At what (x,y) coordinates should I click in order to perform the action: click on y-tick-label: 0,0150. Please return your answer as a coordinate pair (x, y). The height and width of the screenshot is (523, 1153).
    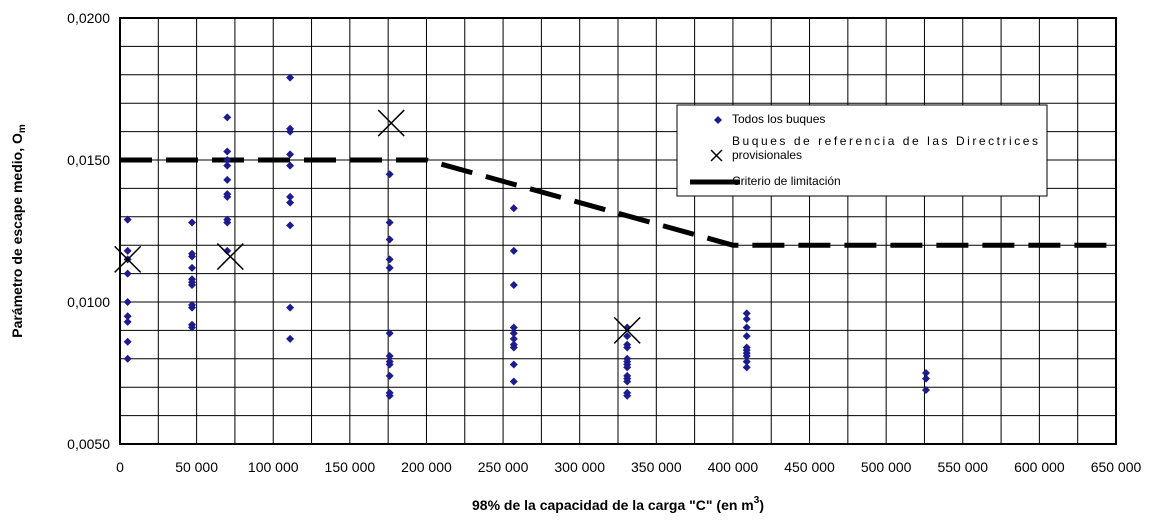
    Looking at the image, I should click on (88, 160).